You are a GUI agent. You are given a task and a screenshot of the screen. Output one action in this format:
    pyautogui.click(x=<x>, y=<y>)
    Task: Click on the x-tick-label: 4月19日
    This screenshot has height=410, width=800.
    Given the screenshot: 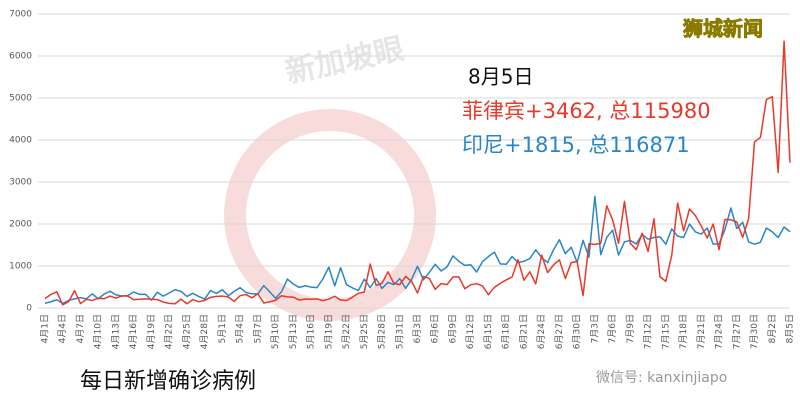 What is the action you would take?
    pyautogui.click(x=151, y=331)
    